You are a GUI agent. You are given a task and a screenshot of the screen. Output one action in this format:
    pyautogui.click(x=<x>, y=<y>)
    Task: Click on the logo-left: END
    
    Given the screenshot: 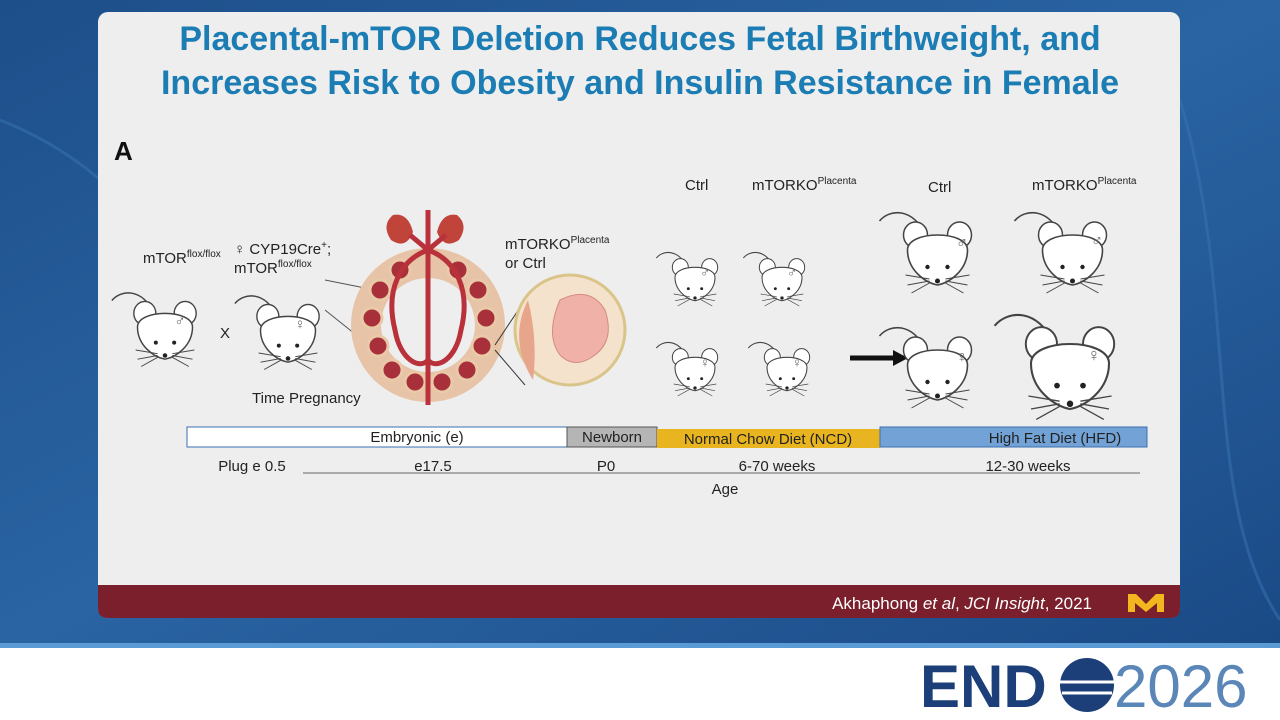 What is the action you would take?
    pyautogui.click(x=983, y=686)
    